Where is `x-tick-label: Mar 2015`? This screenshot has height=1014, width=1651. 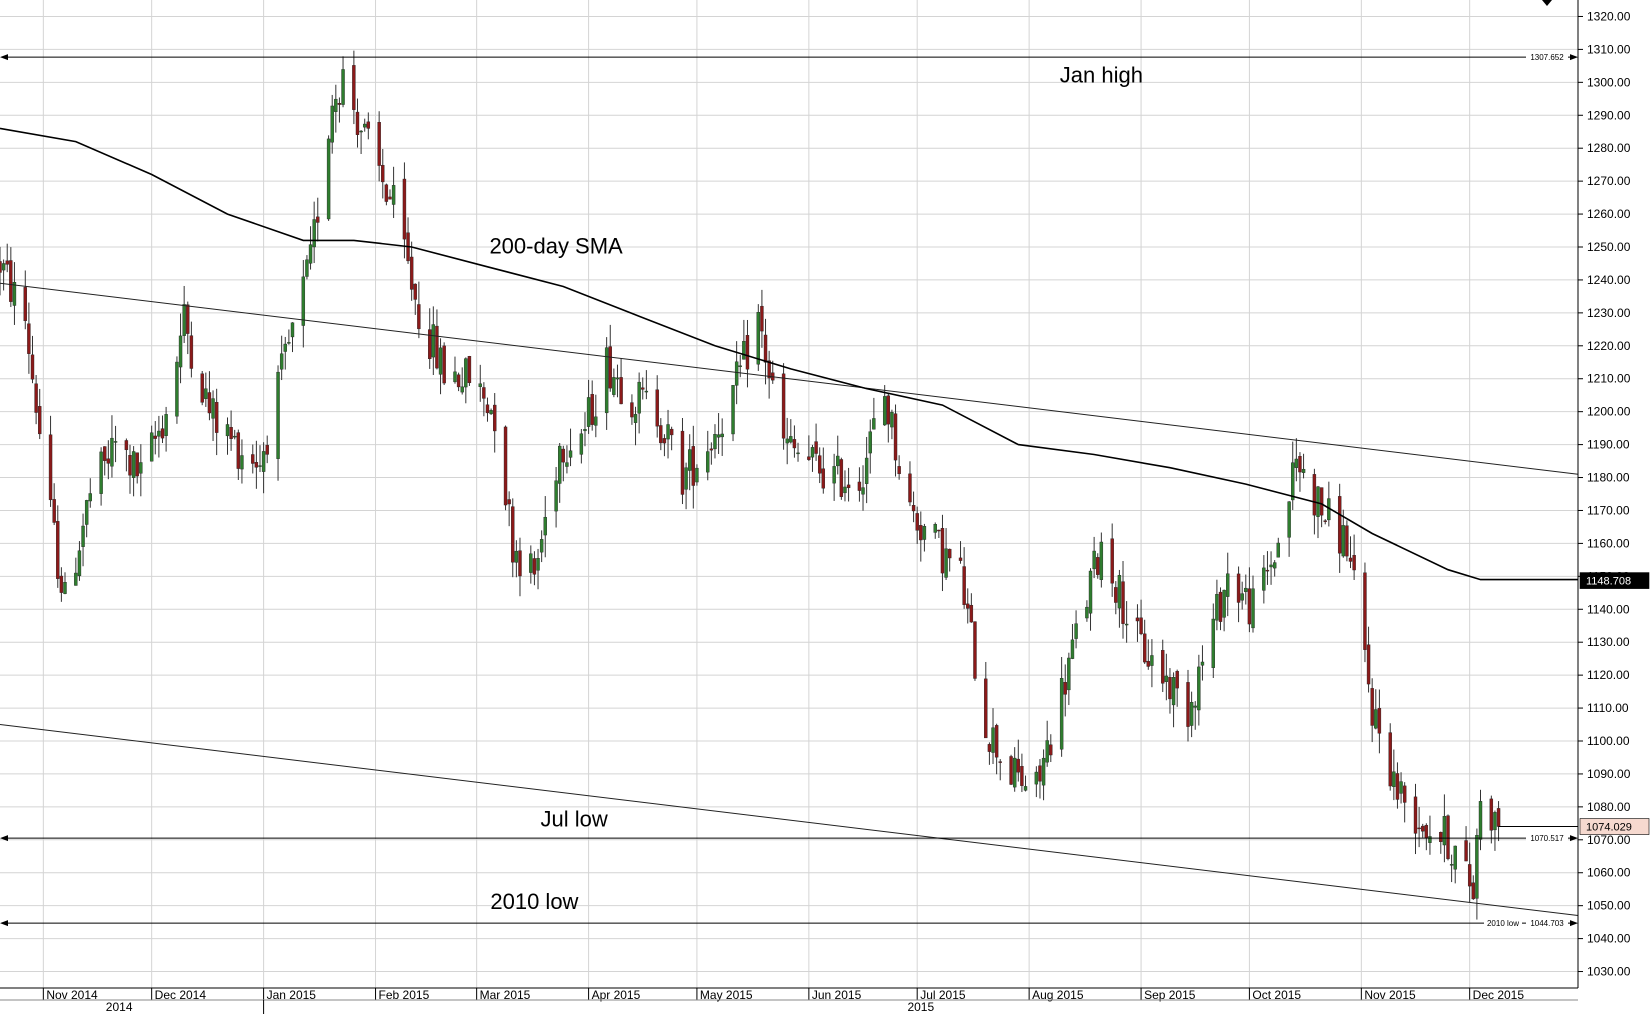
x-tick-label: Mar 2015 is located at coordinates (505, 995).